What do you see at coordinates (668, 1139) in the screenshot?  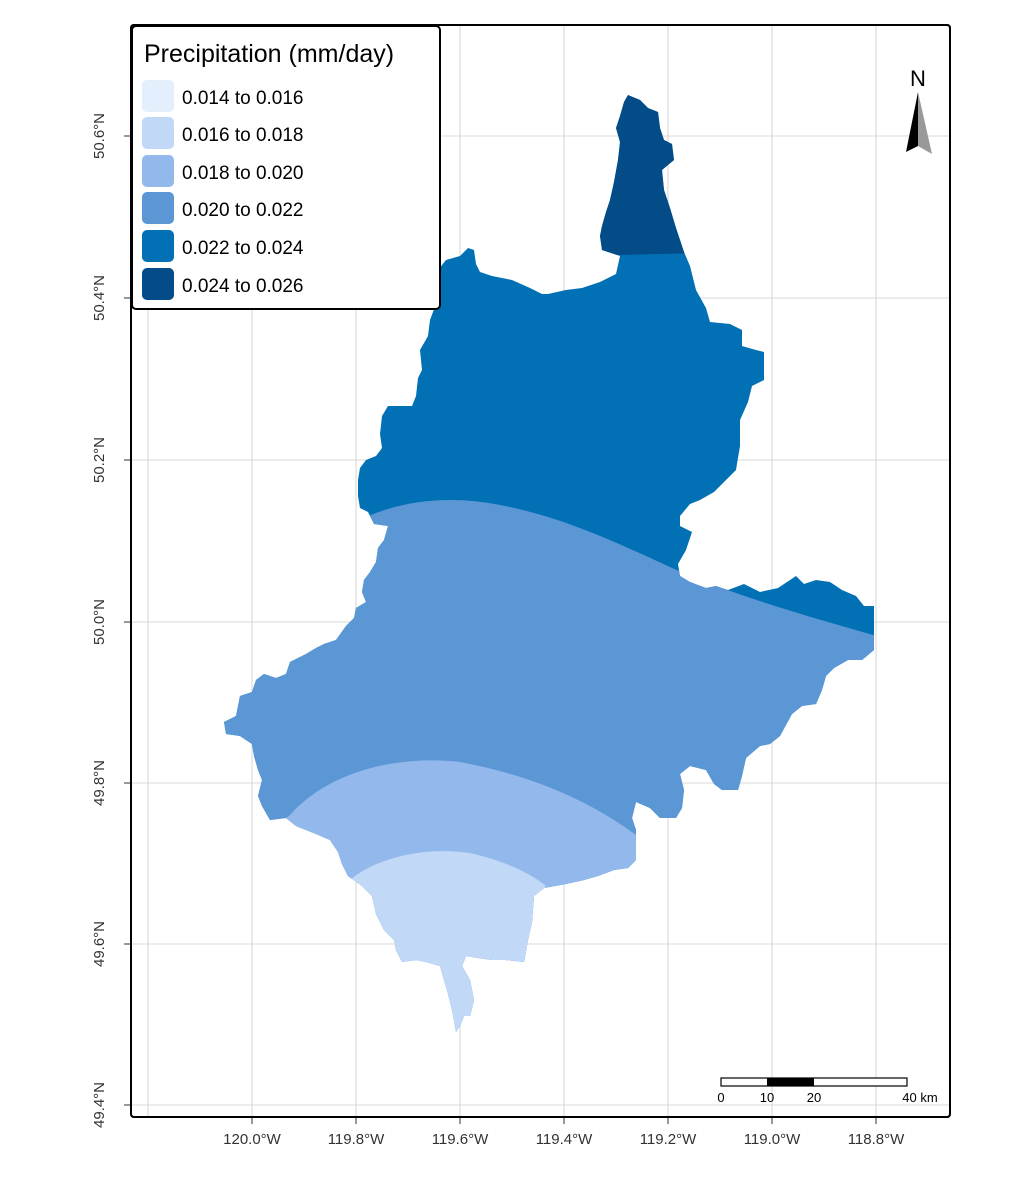 I see `x-tick-label: 119.2°W` at bounding box center [668, 1139].